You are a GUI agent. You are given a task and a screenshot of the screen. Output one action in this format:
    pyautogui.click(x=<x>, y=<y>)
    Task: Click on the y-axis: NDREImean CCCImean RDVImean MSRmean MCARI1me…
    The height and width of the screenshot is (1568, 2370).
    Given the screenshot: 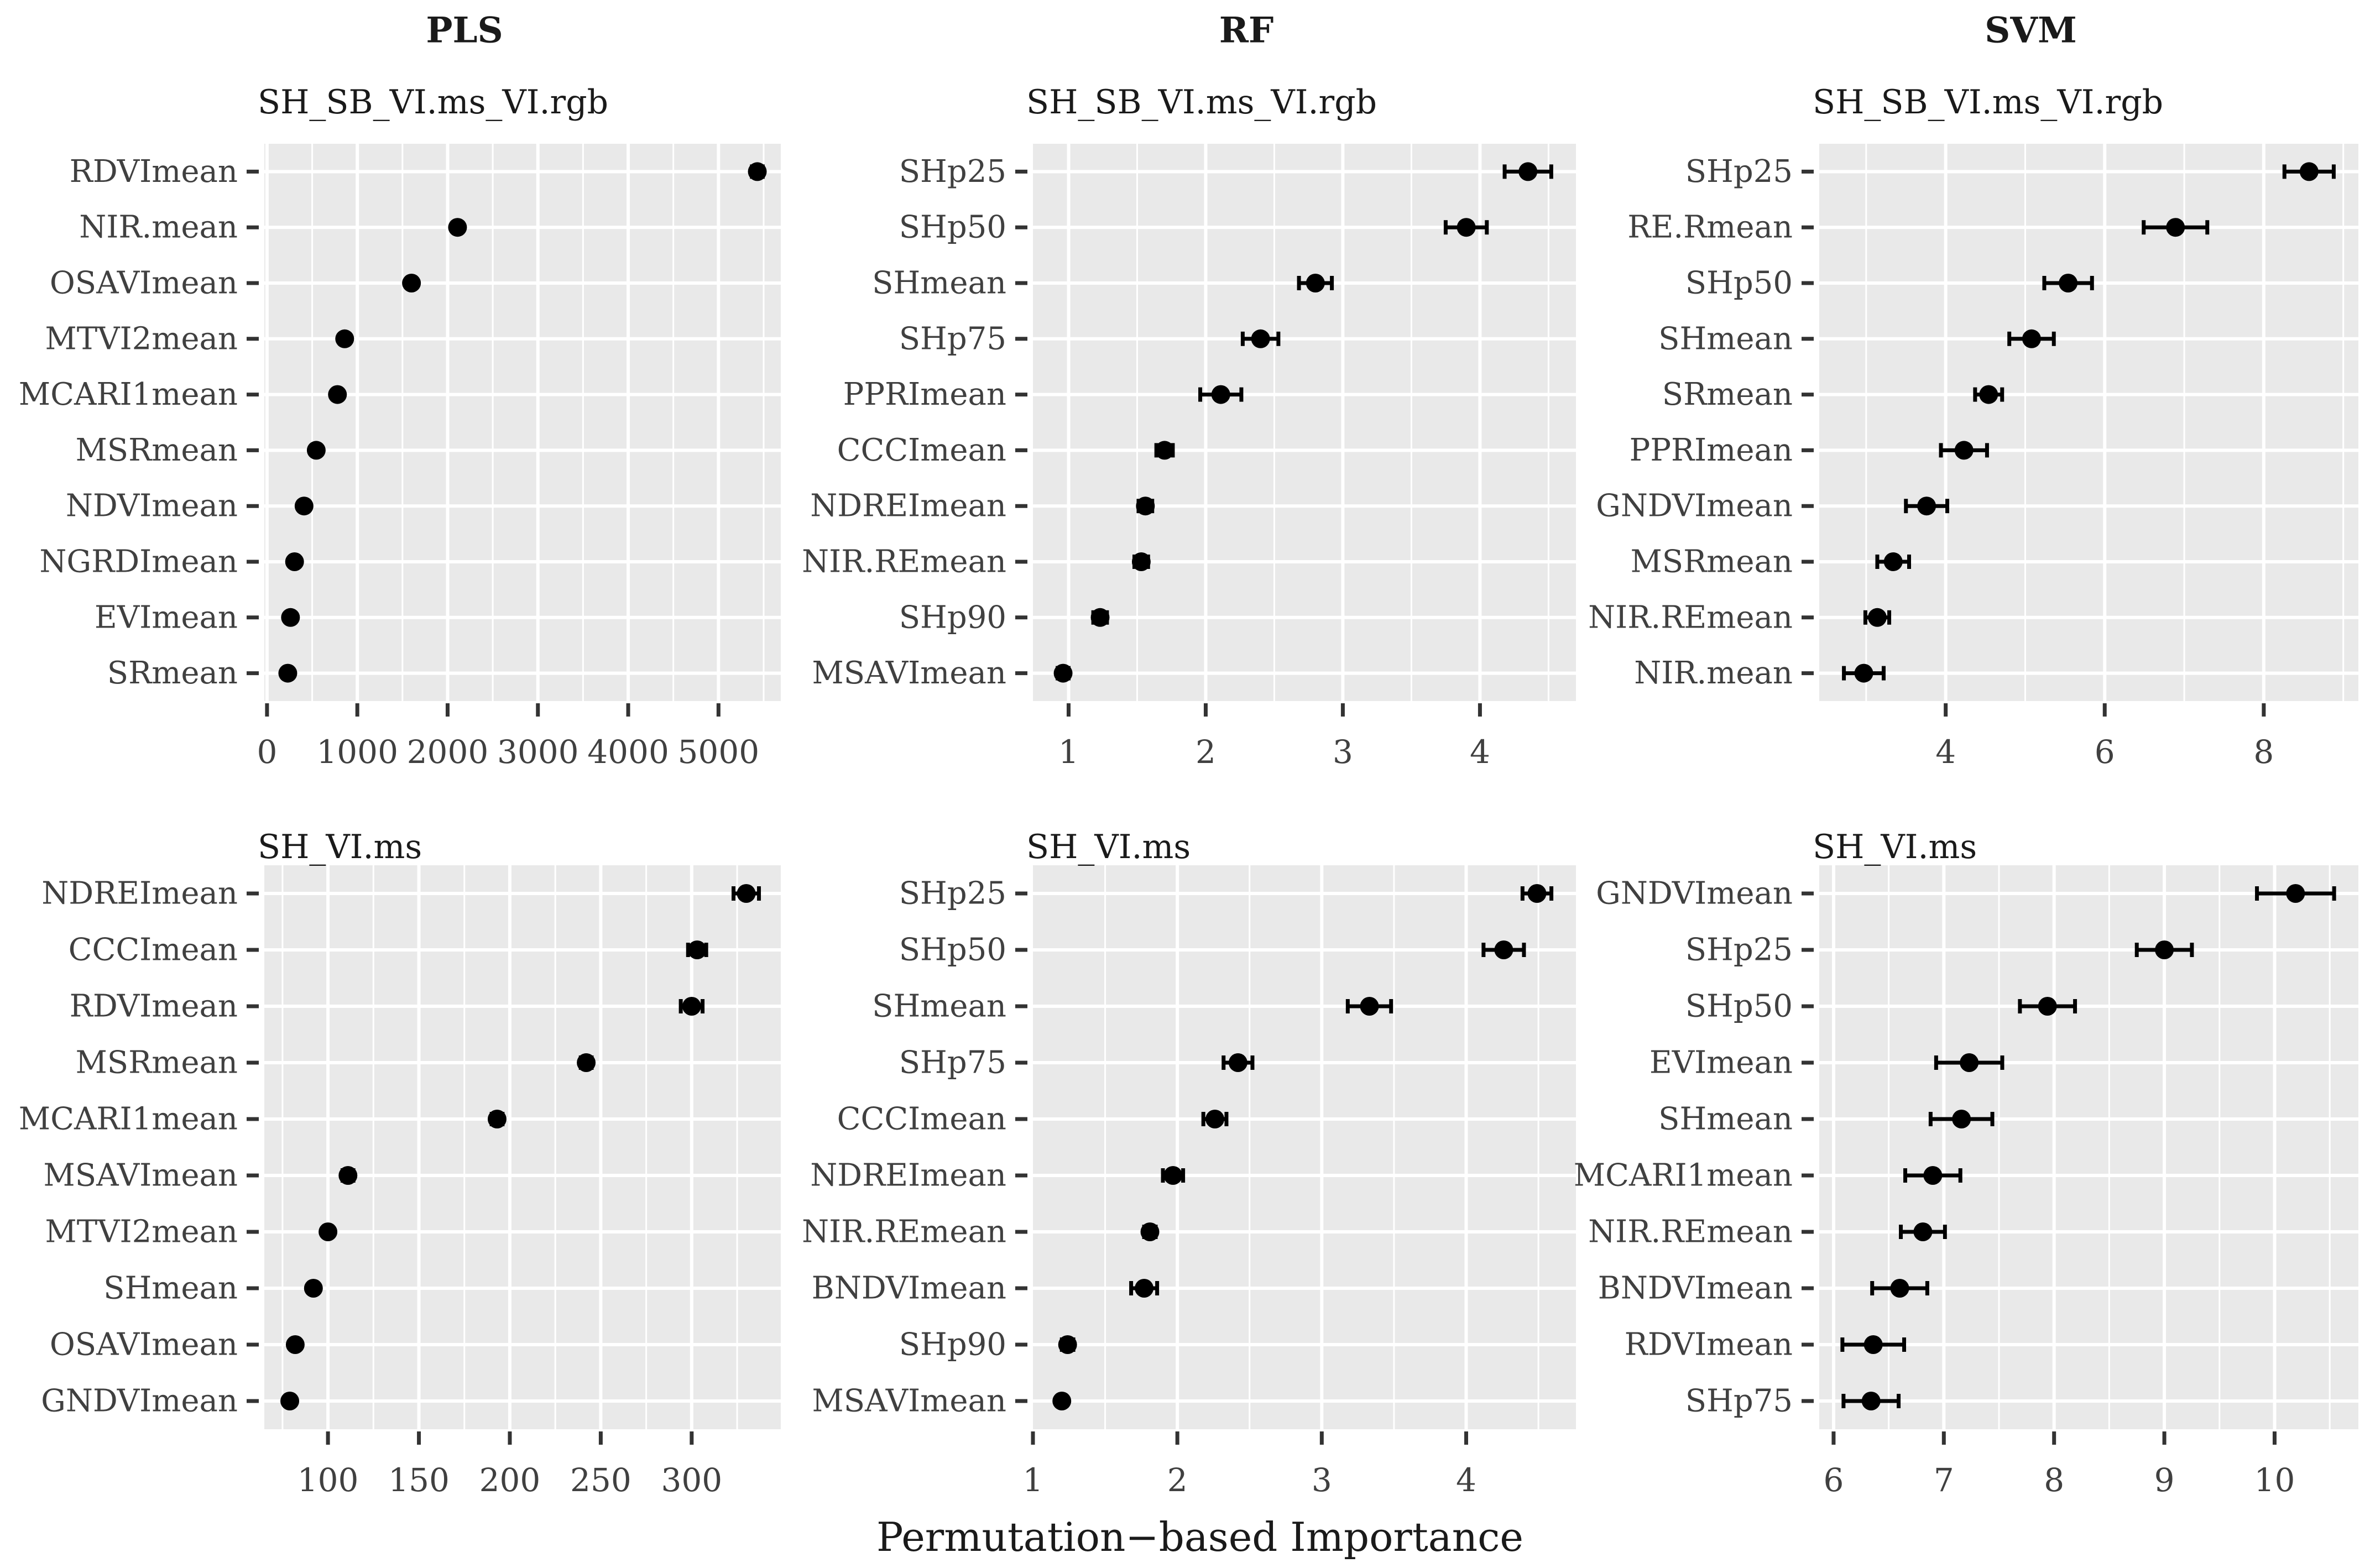 What is the action you would take?
    pyautogui.click(x=139, y=1148)
    